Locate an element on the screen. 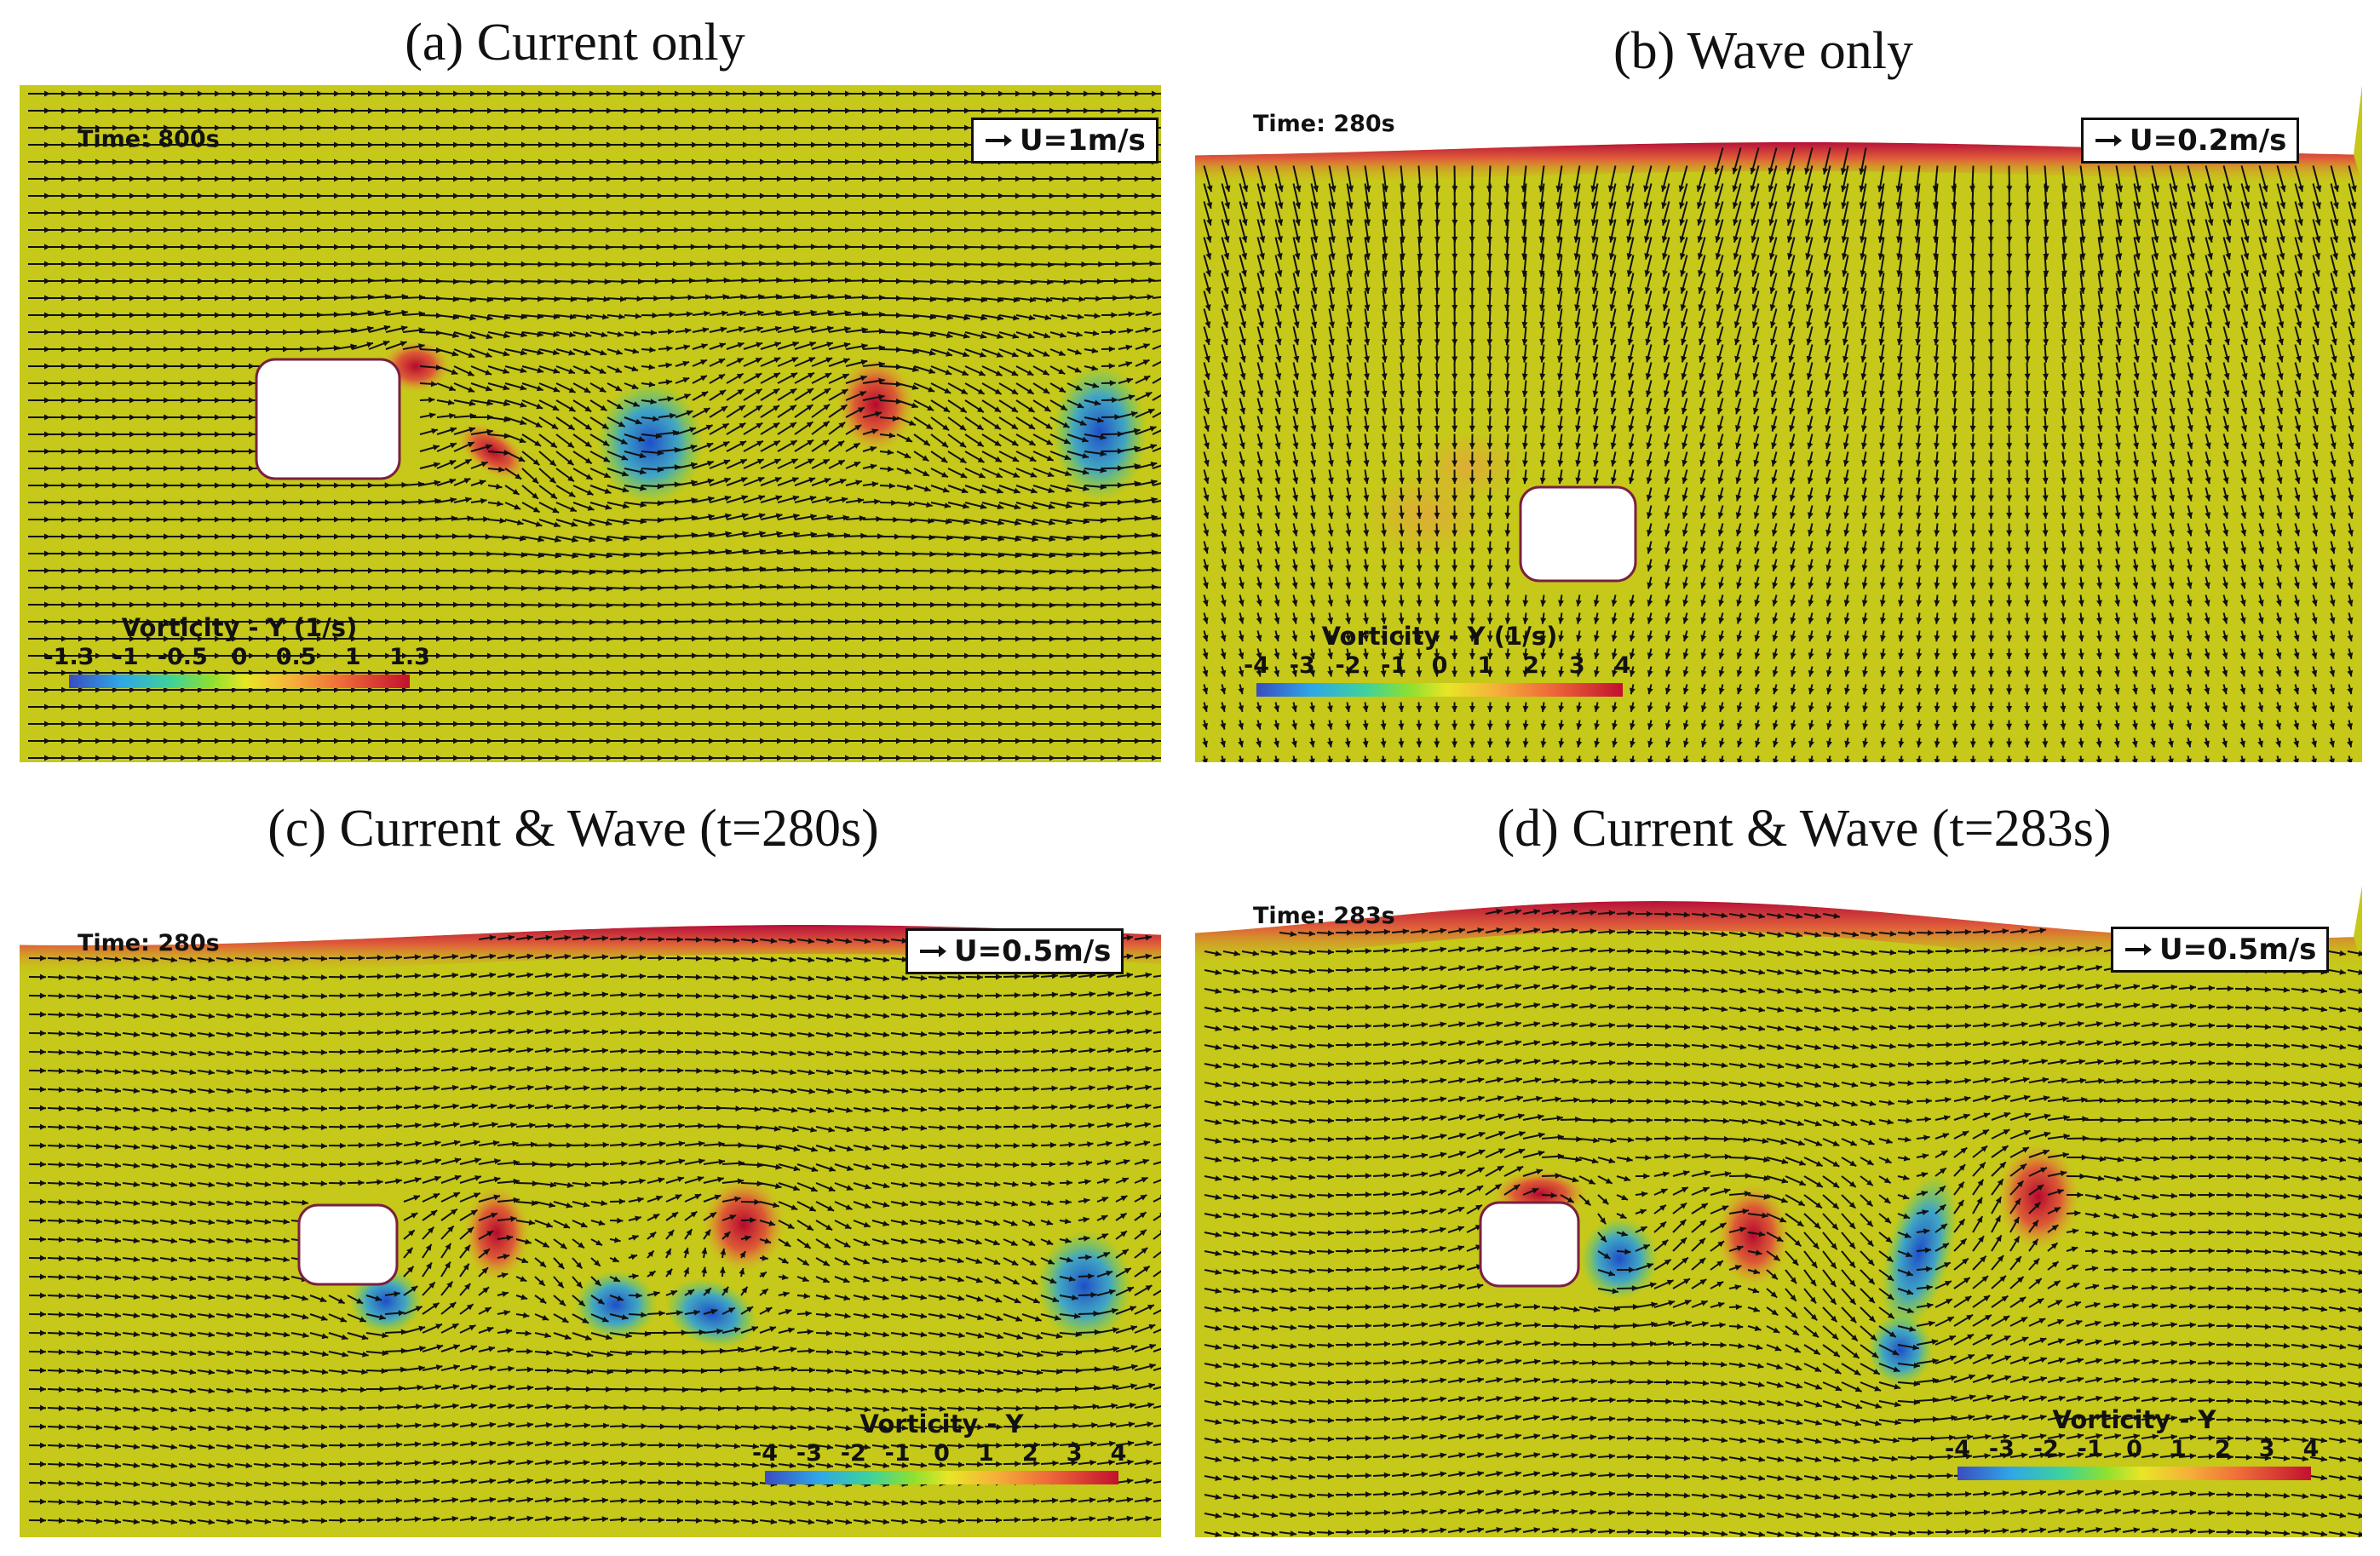 The width and height of the screenshot is (2380, 1556). panel-c-title: (c) Current & Wave (t=280s) is located at coordinates (573, 829).